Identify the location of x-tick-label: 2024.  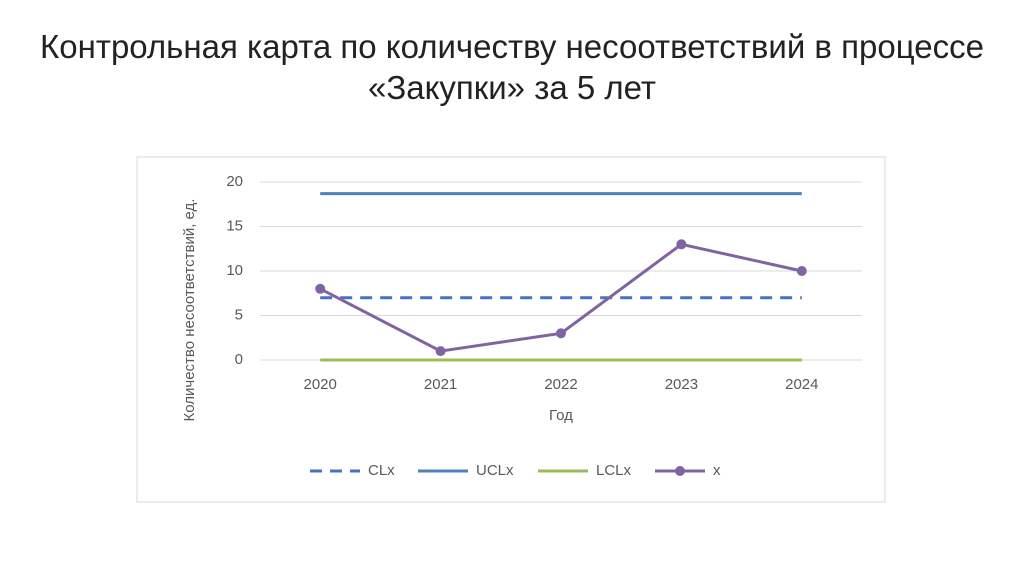
(801, 384).